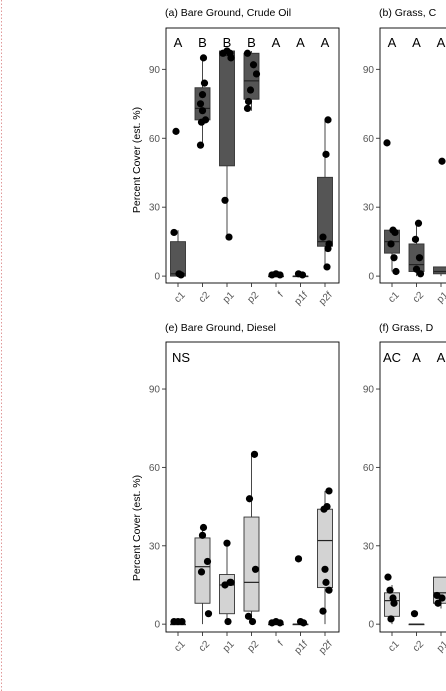  Describe the element at coordinates (137, 160) in the screenshot. I see `panel-a-ylabel: Percent Cover (est. %)` at that location.